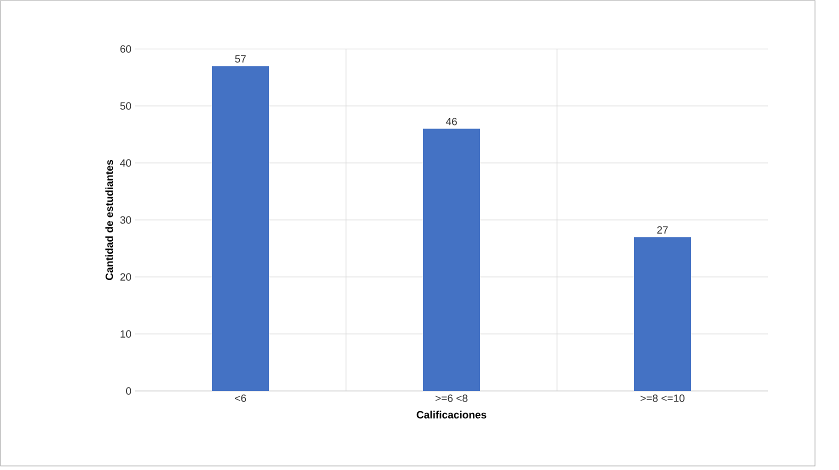  What do you see at coordinates (240, 59) in the screenshot?
I see `data-label: 57` at bounding box center [240, 59].